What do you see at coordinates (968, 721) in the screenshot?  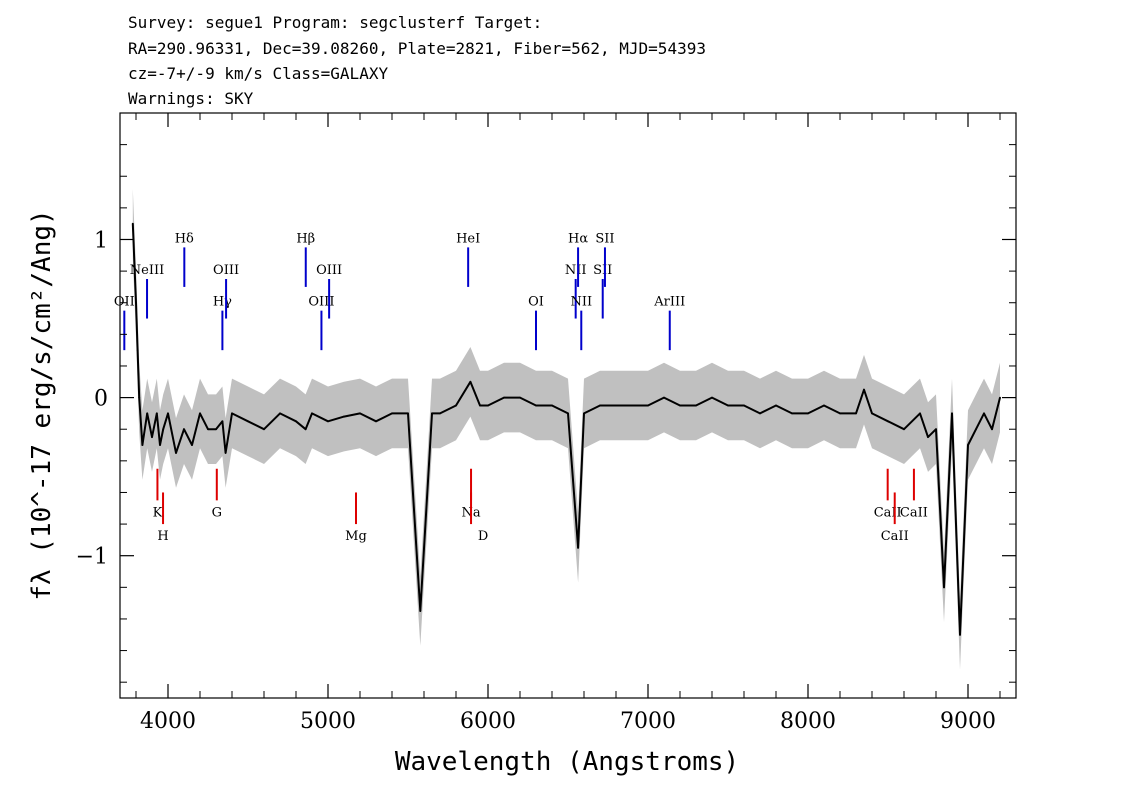 I see `x-tick-label: 9000` at bounding box center [968, 721].